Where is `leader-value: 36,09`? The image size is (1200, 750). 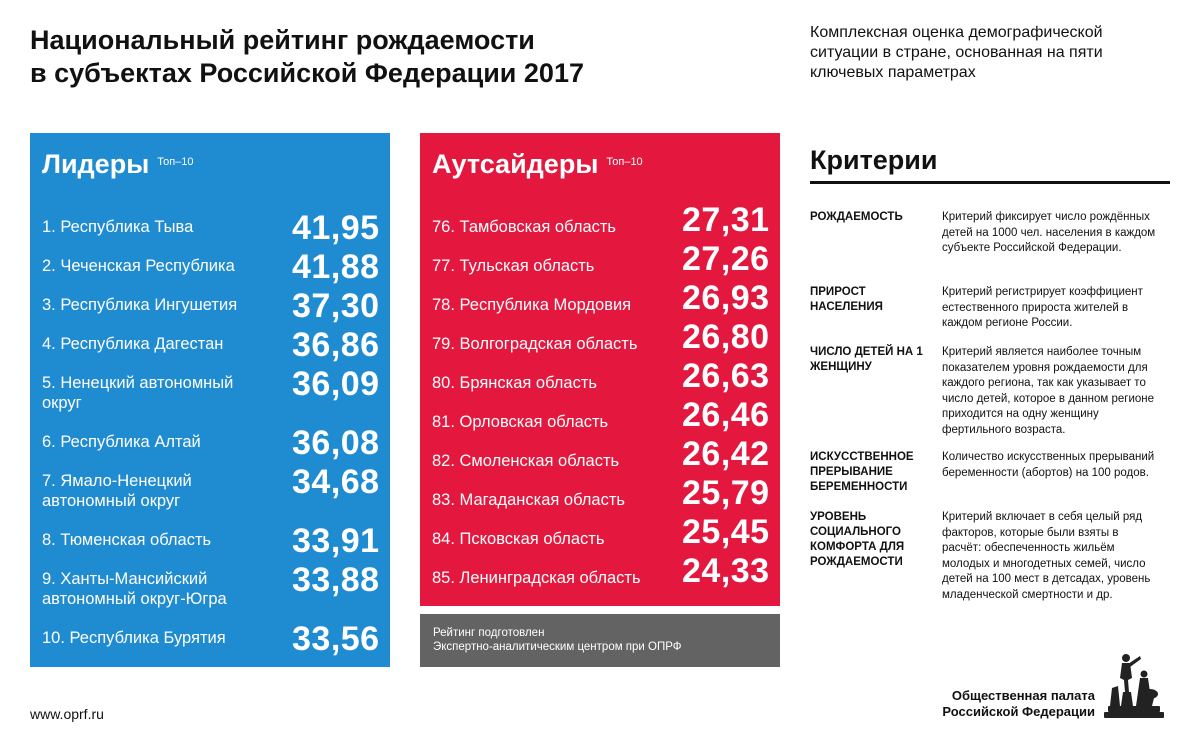 leader-value: 36,09 is located at coordinates (336, 384).